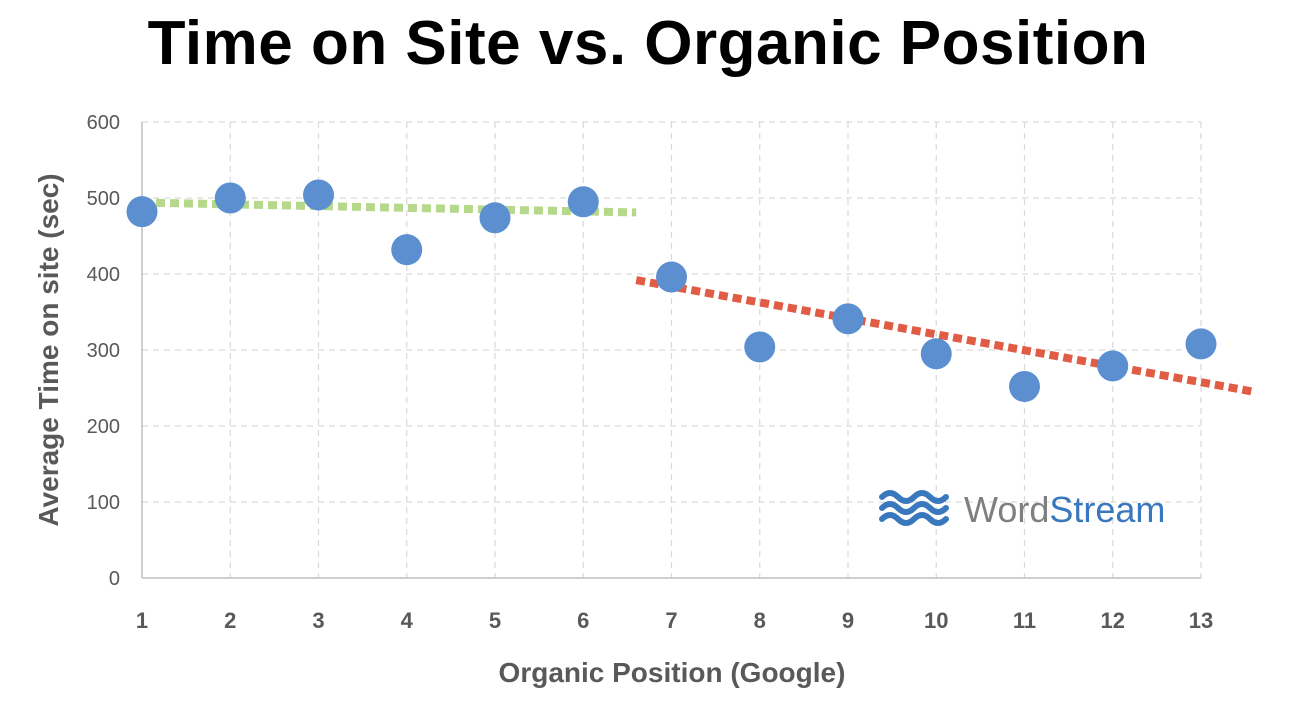 This screenshot has height=716, width=1296. I want to click on svg-text: WordStream, so click(1064, 509).